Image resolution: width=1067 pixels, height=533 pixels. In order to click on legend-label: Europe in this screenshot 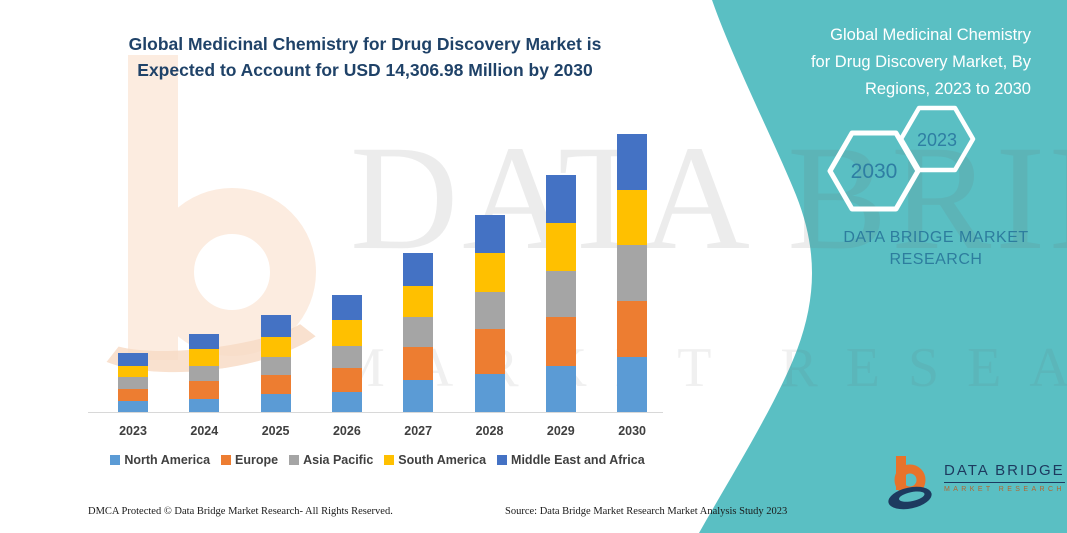, I will do `click(257, 460)`.